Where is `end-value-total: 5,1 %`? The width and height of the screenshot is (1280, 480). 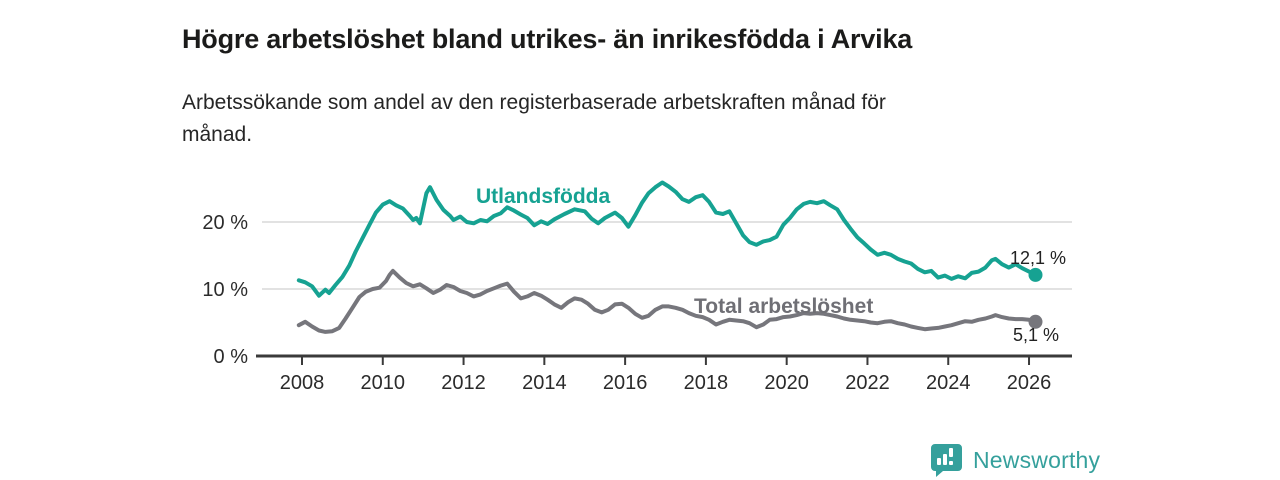 end-value-total: 5,1 % is located at coordinates (1036, 335).